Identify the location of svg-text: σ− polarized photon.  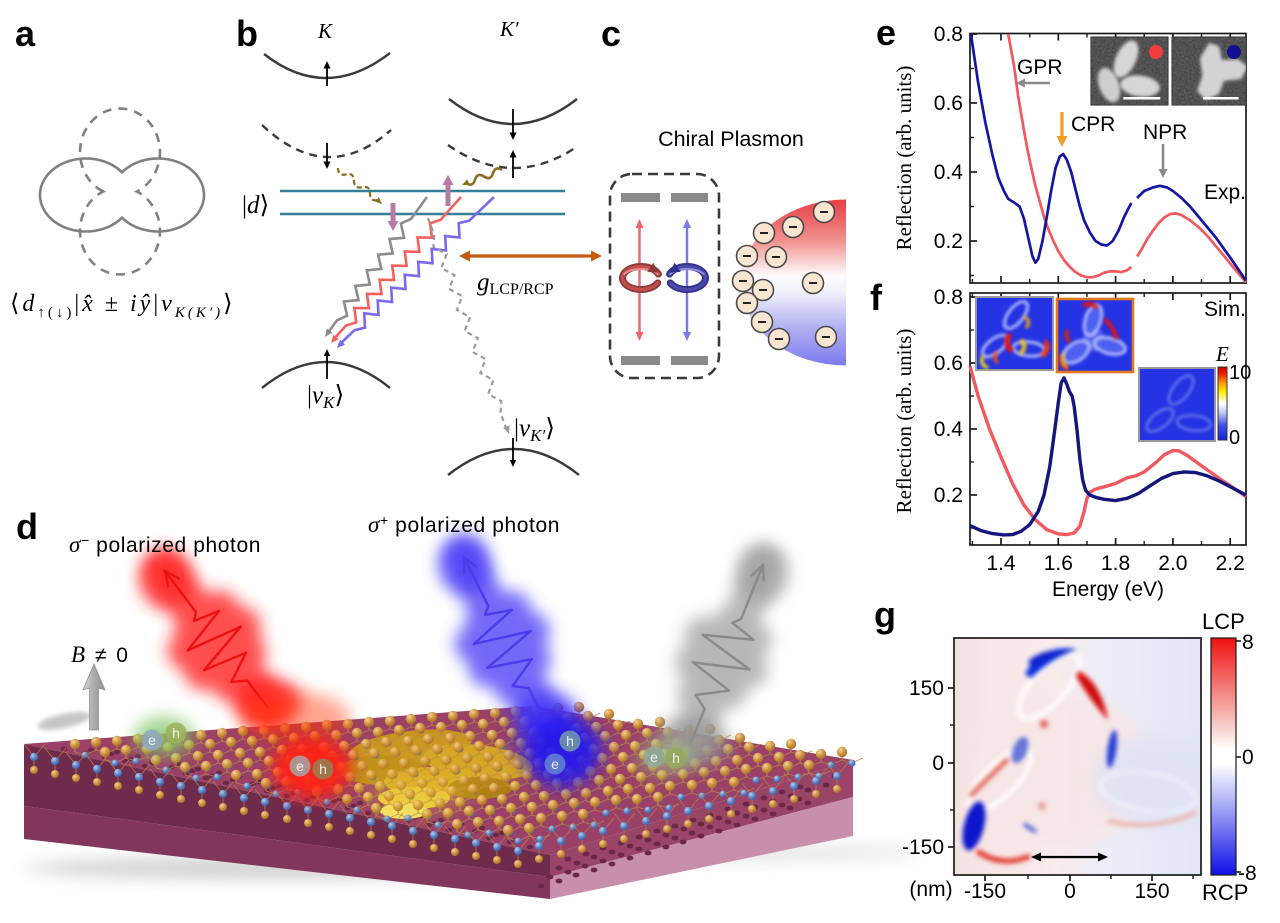
(165, 544).